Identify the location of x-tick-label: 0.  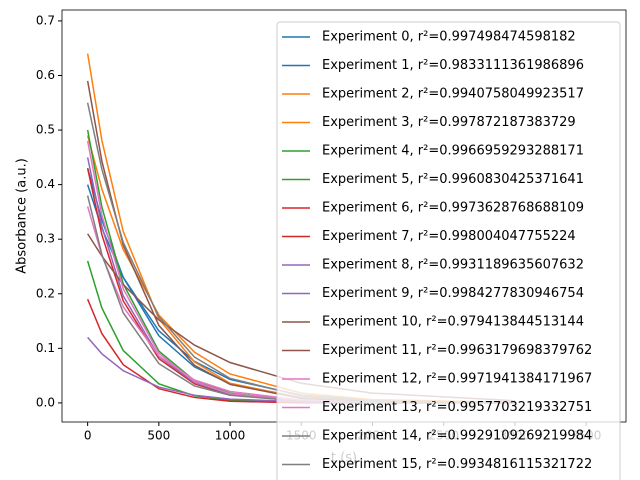
(88, 436).